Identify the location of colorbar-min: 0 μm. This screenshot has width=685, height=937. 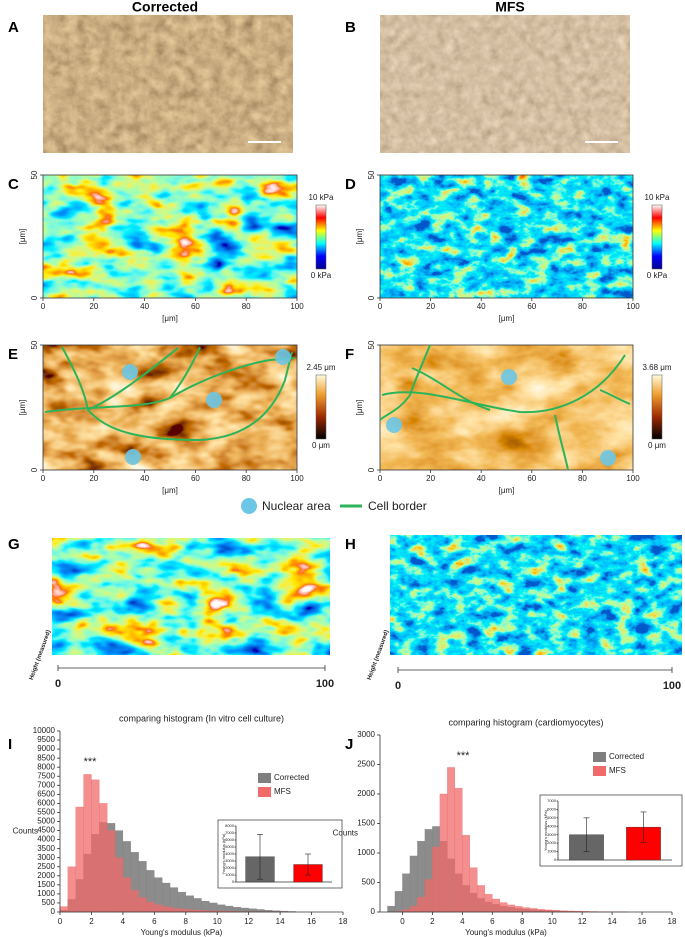
(321, 445).